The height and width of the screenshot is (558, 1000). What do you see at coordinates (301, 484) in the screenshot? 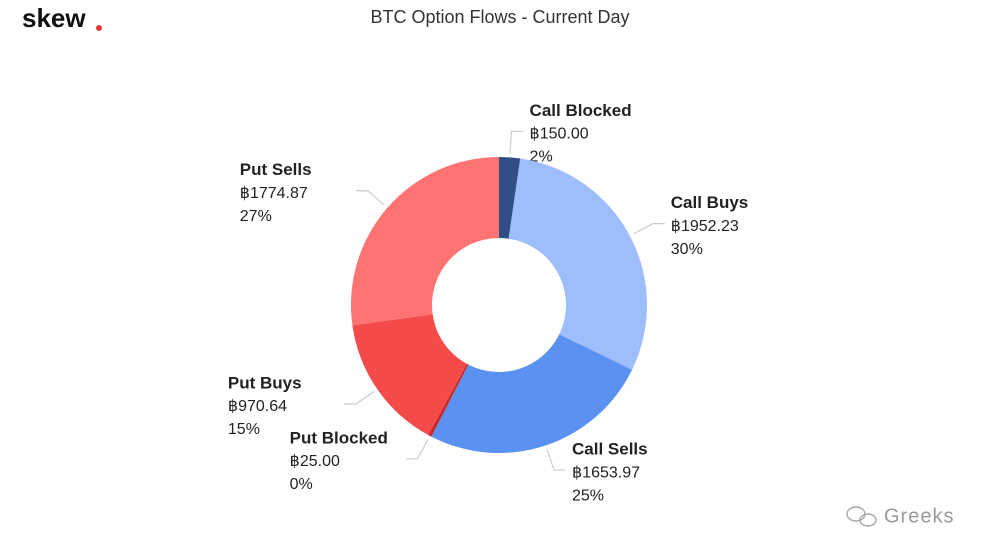
I see `percent-label: 0%` at bounding box center [301, 484].